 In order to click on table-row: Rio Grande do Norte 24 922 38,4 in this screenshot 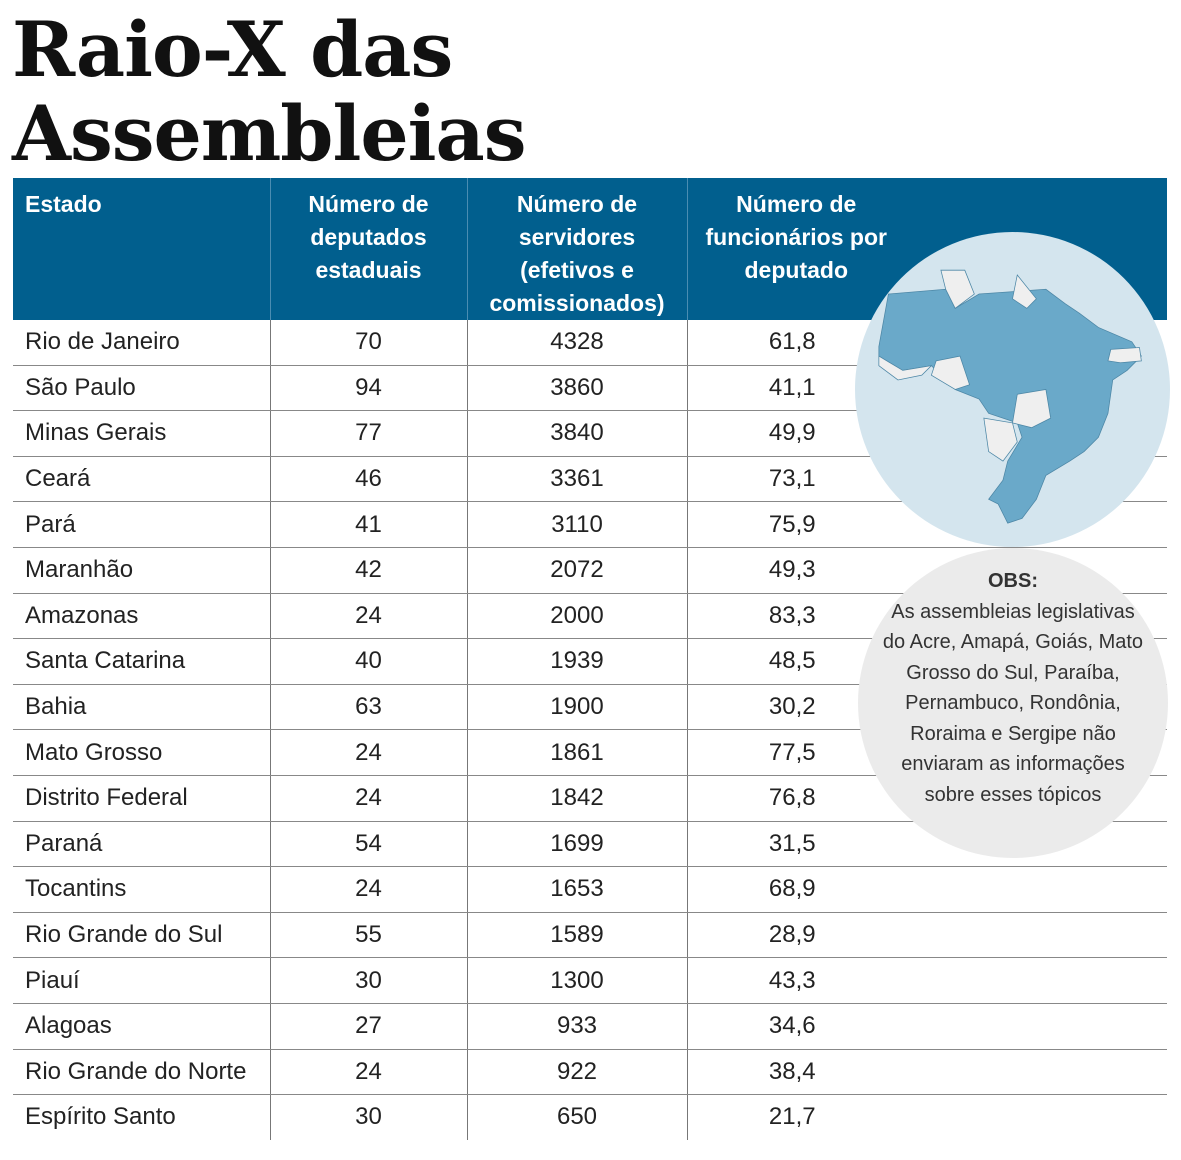, I will do `click(590, 1072)`.